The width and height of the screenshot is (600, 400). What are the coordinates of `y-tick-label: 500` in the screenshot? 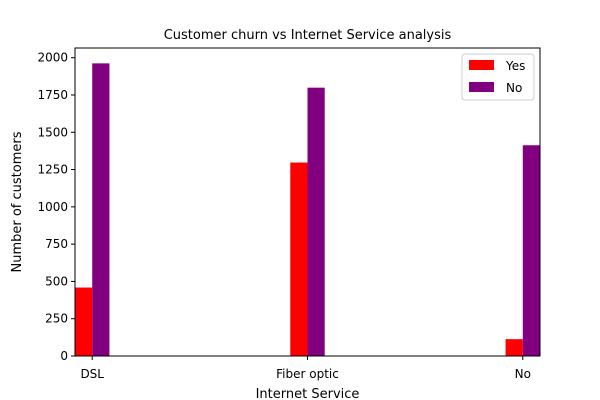 It's located at (56, 281).